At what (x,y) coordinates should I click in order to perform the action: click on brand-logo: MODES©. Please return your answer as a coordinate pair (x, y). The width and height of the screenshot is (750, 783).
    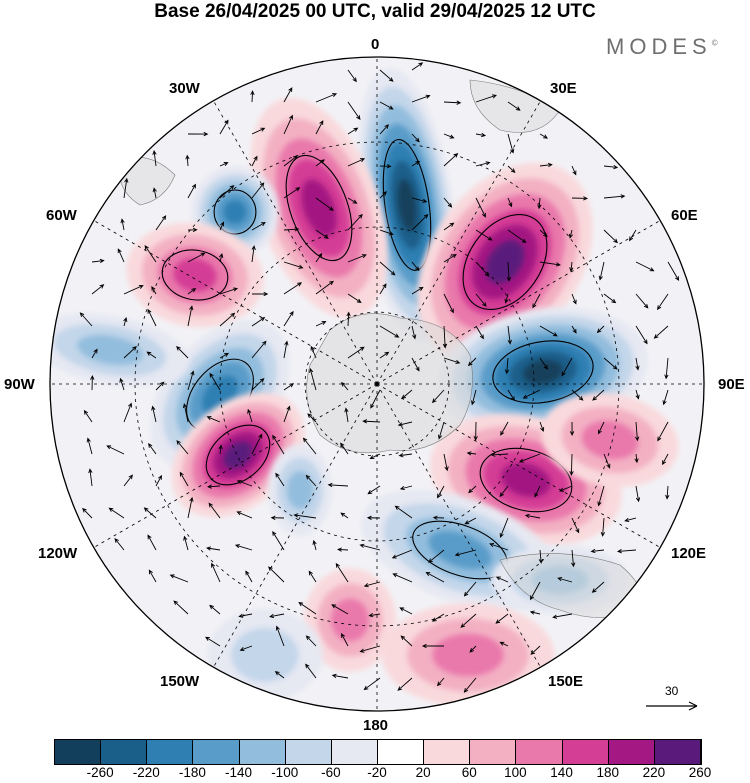
    Looking at the image, I should click on (662, 46).